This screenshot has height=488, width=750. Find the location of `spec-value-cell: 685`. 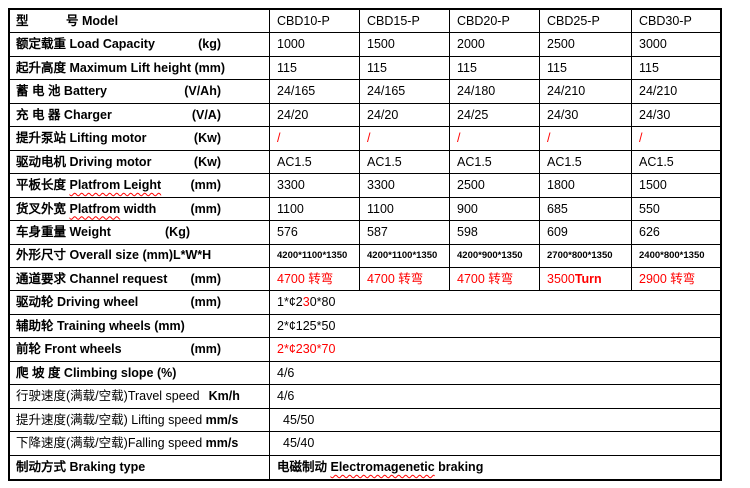

spec-value-cell: 685 is located at coordinates (586, 209).